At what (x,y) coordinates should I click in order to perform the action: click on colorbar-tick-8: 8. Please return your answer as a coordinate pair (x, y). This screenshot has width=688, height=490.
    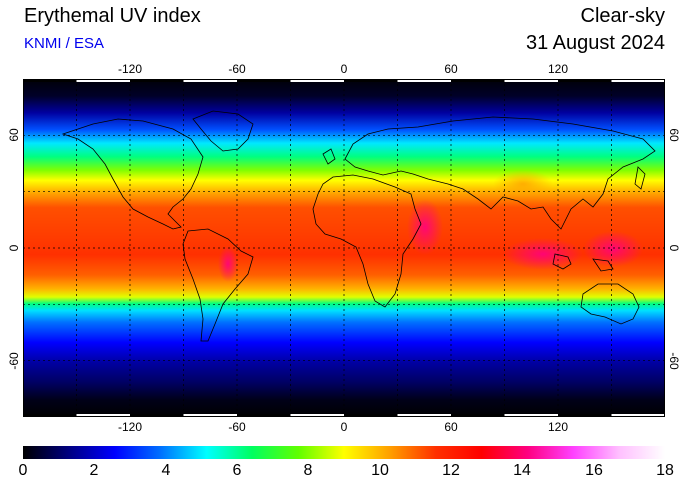
    Looking at the image, I should click on (308, 470).